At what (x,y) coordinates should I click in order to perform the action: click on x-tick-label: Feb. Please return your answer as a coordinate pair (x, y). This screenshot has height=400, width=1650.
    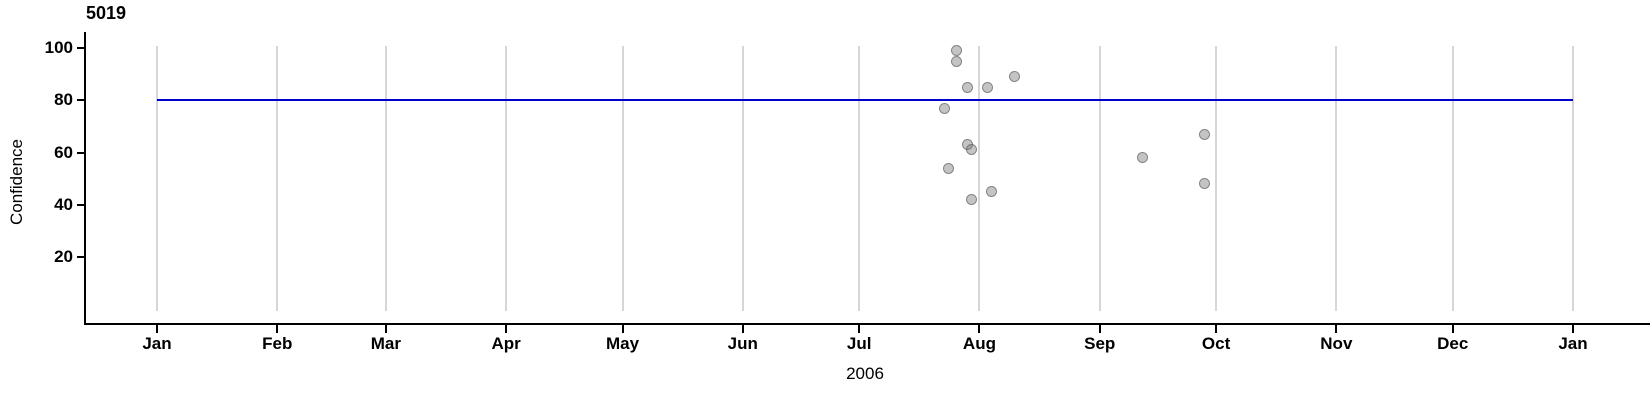
    Looking at the image, I should click on (277, 343).